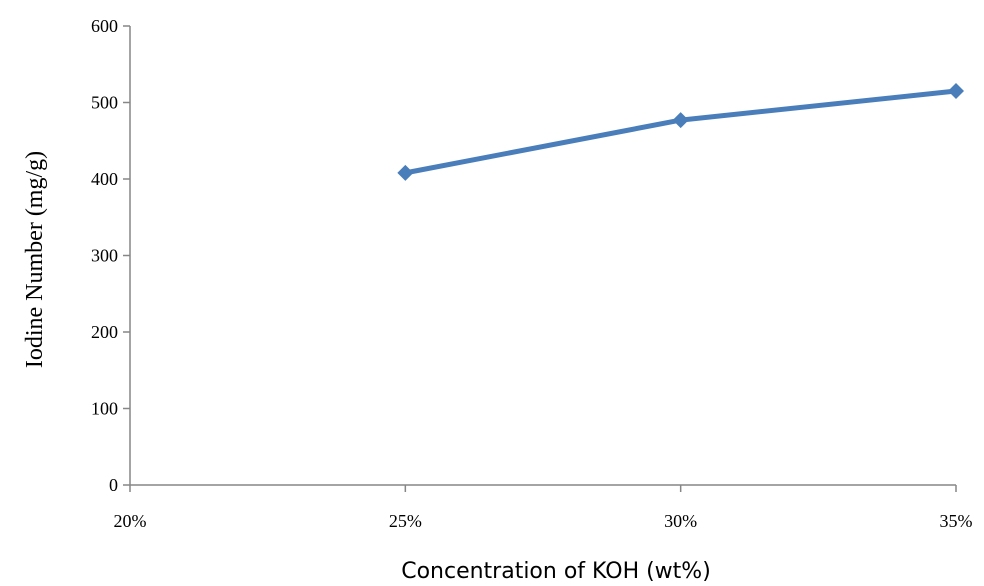 The image size is (984, 586). What do you see at coordinates (405, 521) in the screenshot?
I see `x-tick-label: 25%` at bounding box center [405, 521].